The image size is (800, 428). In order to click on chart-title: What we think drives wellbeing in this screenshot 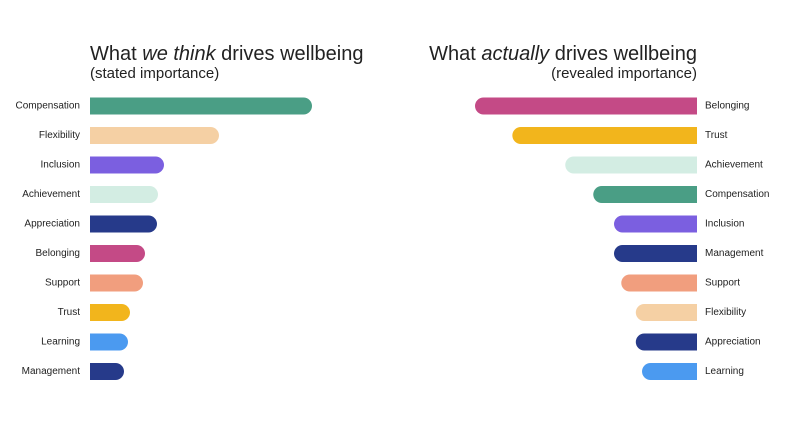, I will do `click(226, 54)`.